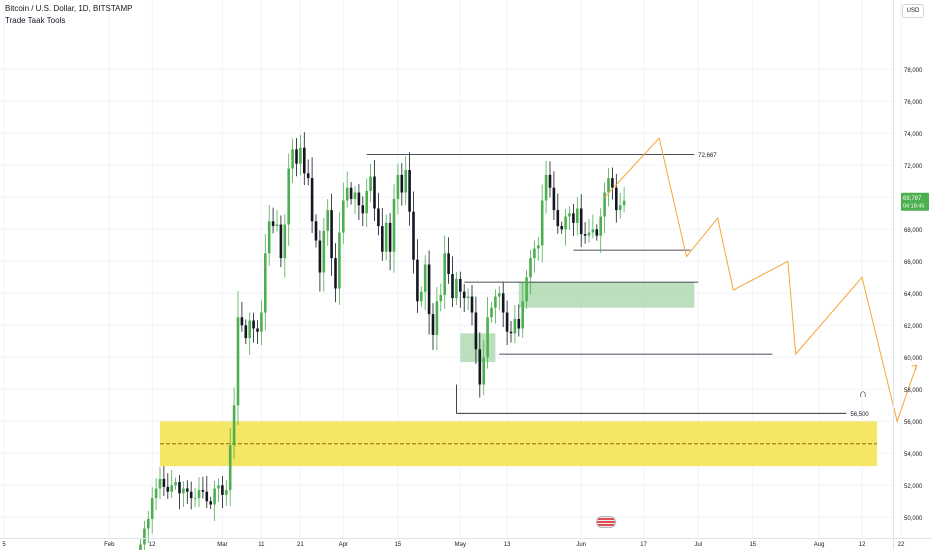 This screenshot has width=932, height=550. What do you see at coordinates (913, 519) in the screenshot?
I see `price-axis-tick: 50,000` at bounding box center [913, 519].